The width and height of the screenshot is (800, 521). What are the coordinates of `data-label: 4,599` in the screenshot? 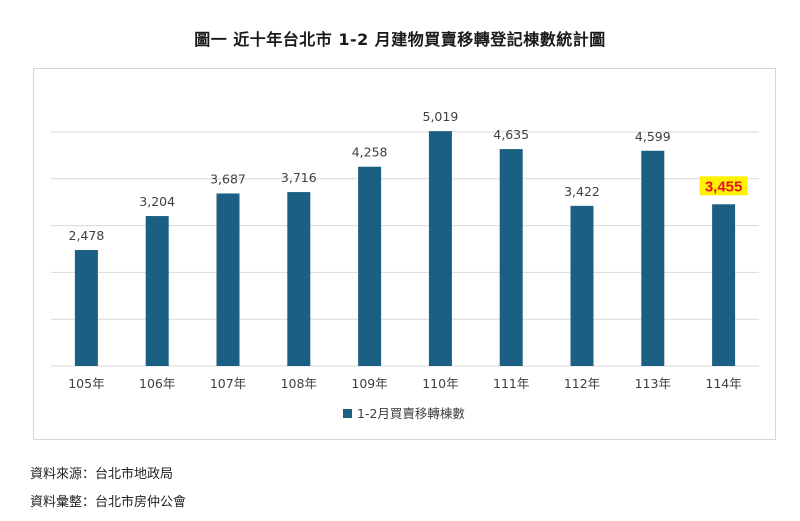 It's located at (653, 136).